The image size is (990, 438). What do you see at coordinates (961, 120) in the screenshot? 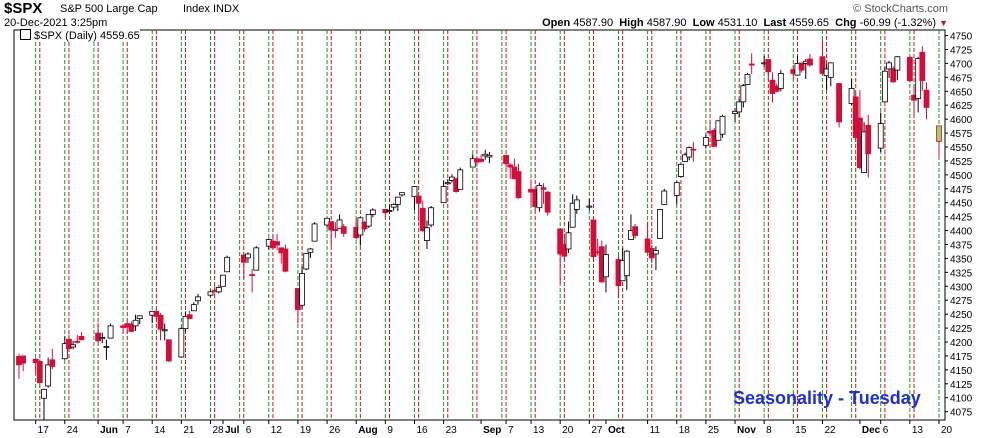
I see `y-tick-label: 4600` at bounding box center [961, 120].